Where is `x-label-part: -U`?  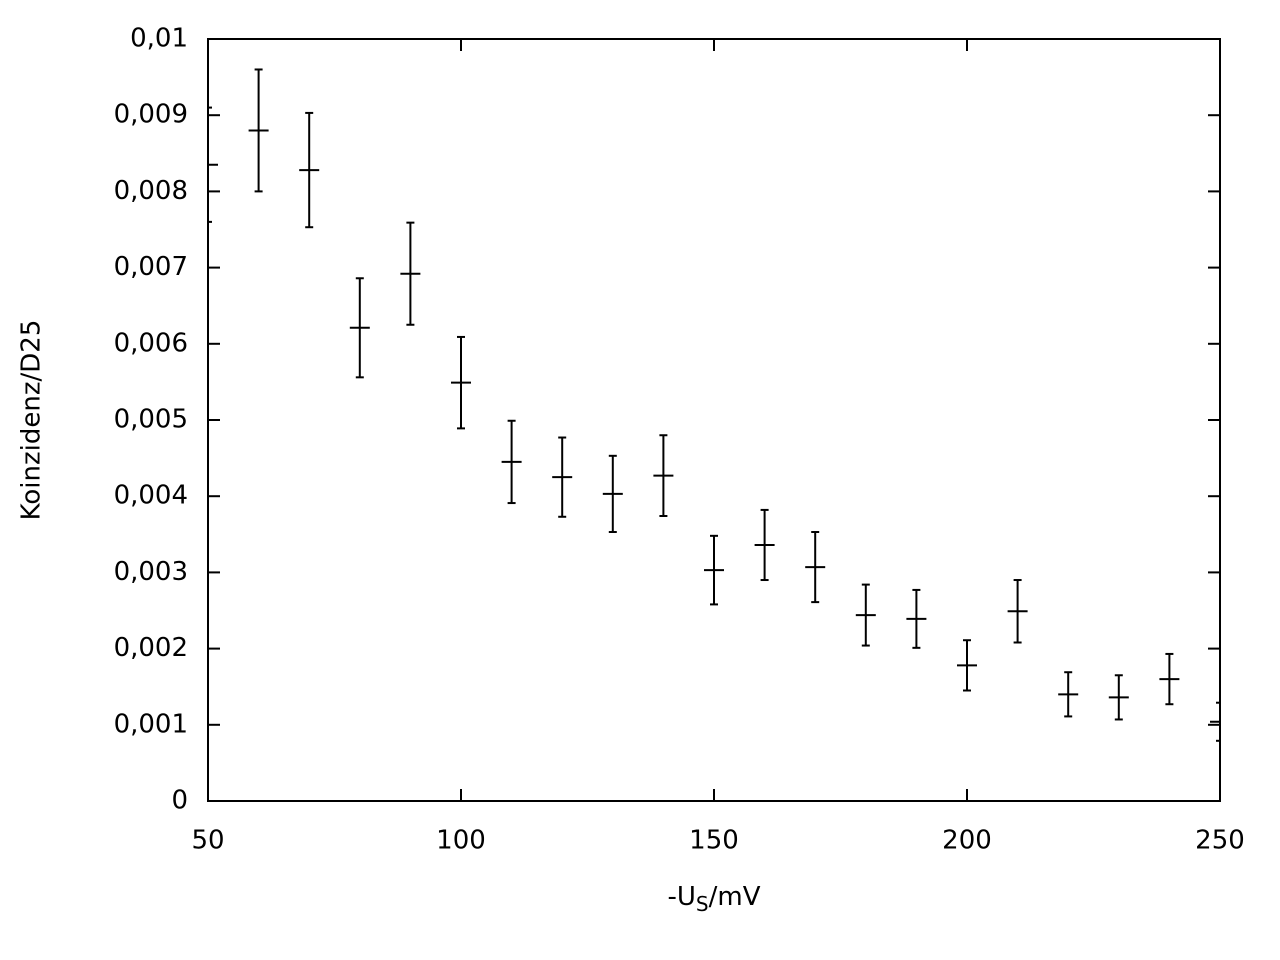
x-label-part: -U is located at coordinates (682, 897).